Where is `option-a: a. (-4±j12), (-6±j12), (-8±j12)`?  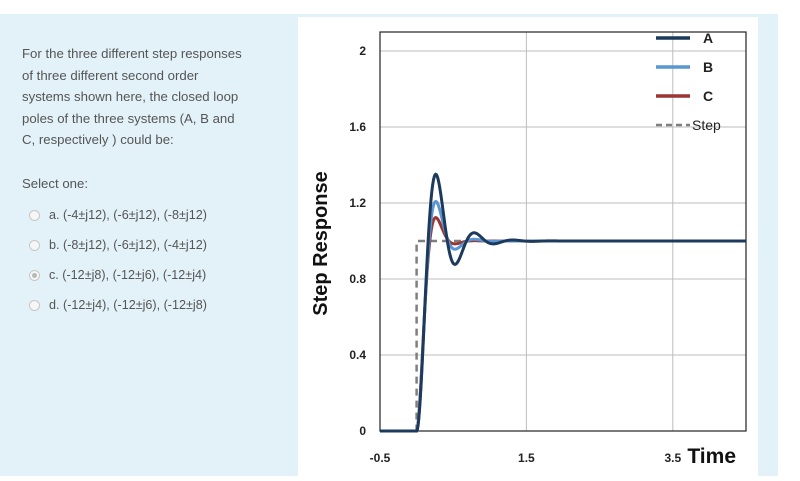
option-a: a. (-4±j12), (-6±j12), (-8±j12) is located at coordinates (118, 215).